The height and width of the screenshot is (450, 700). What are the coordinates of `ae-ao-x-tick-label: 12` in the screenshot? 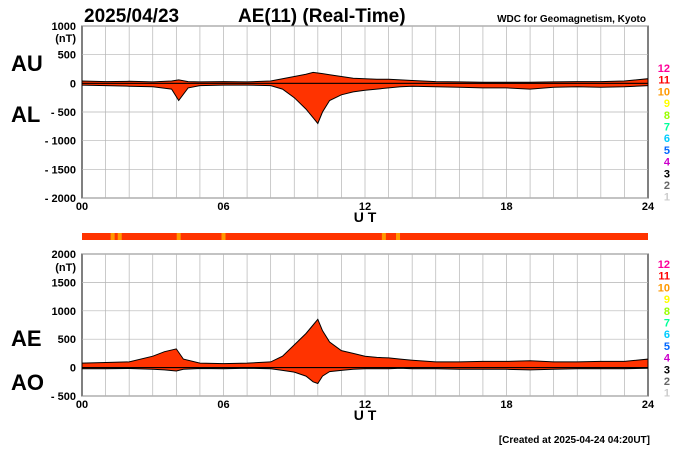 It's located at (365, 405).